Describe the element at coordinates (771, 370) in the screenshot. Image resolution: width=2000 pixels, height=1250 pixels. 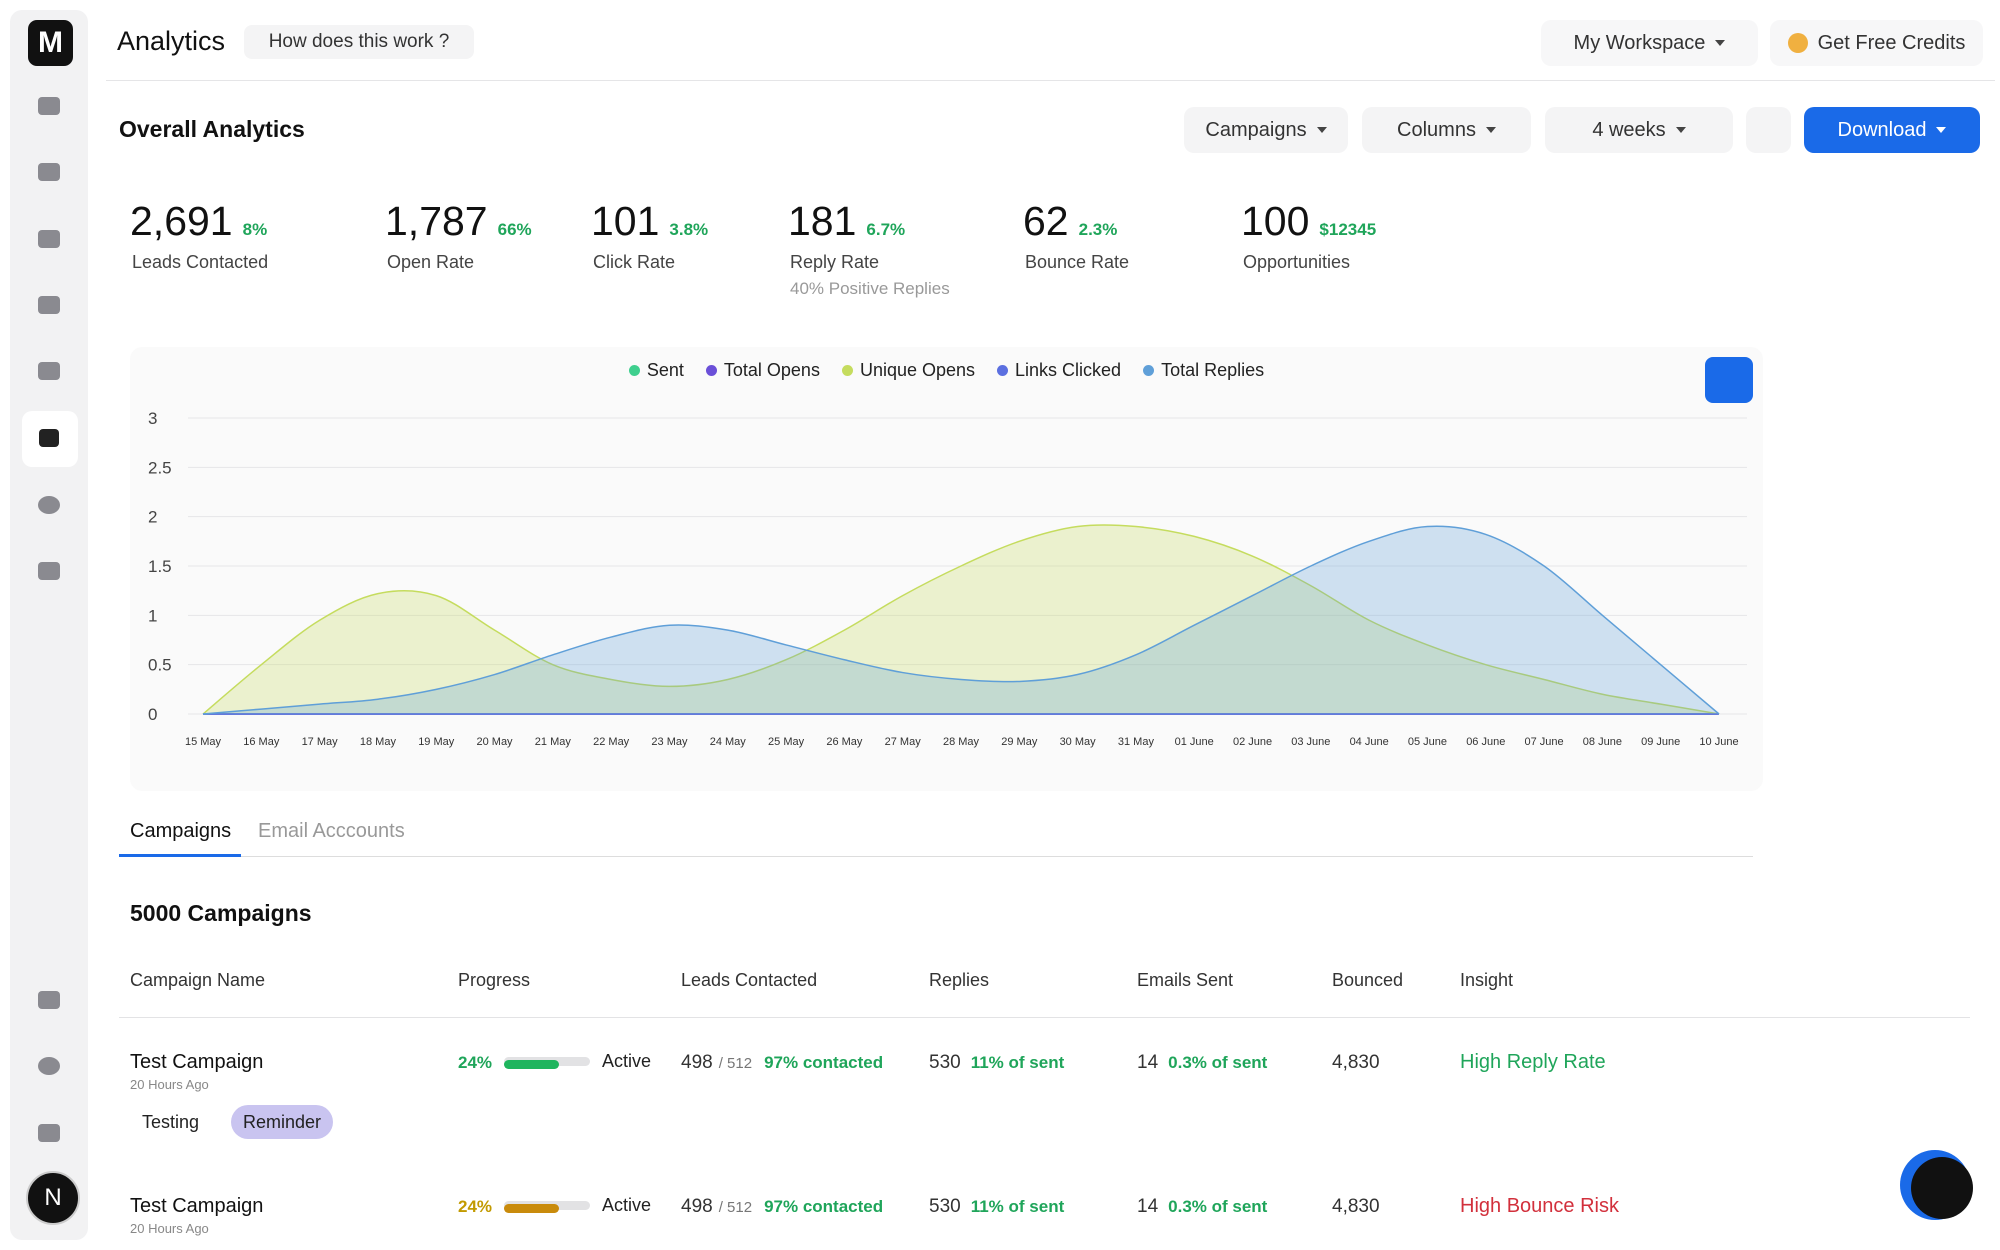
I see `legend-text: Total Opens` at that location.